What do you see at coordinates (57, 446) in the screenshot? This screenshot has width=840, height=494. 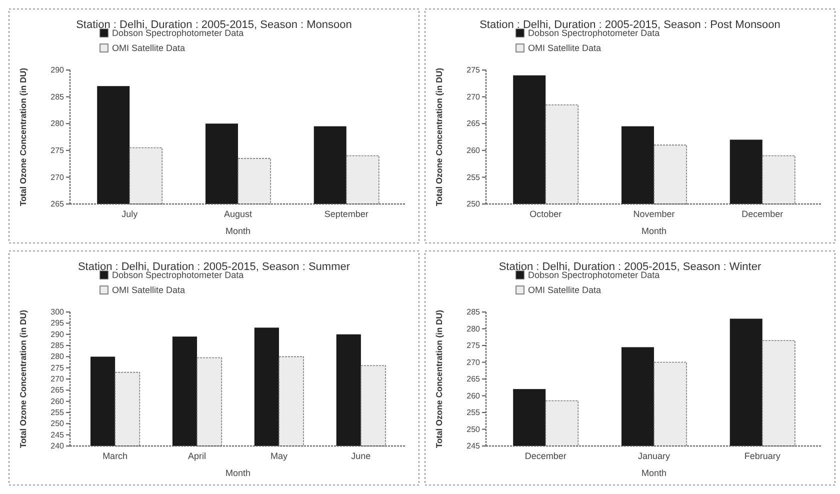 I see `y-tick-label: 240` at bounding box center [57, 446].